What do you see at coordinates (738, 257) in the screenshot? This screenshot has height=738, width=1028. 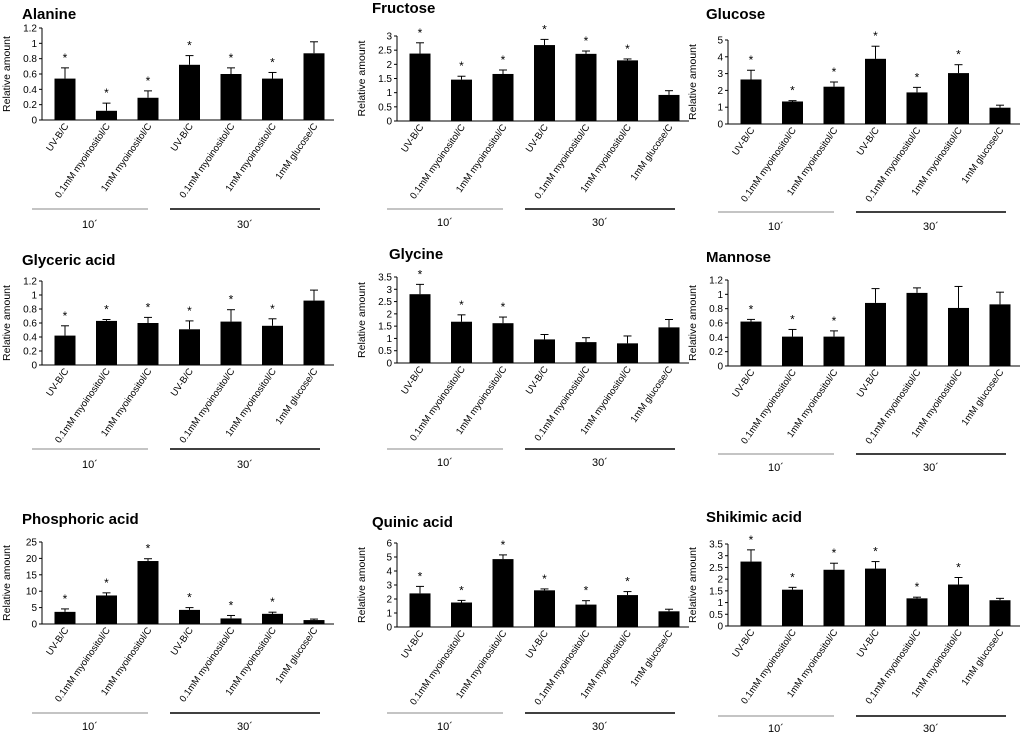 I see `chart-title: Mannose` at bounding box center [738, 257].